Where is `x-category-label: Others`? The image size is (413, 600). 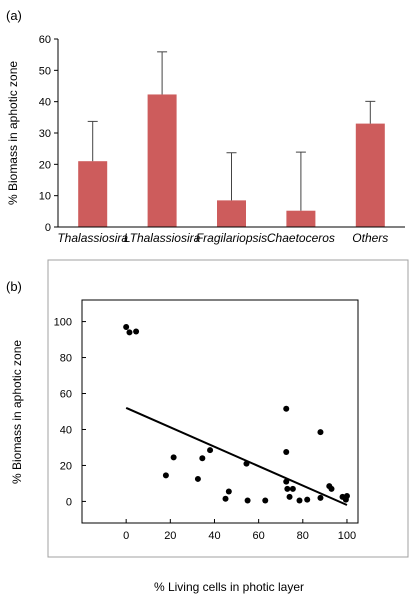
x-category-label: Others is located at coordinates (370, 238).